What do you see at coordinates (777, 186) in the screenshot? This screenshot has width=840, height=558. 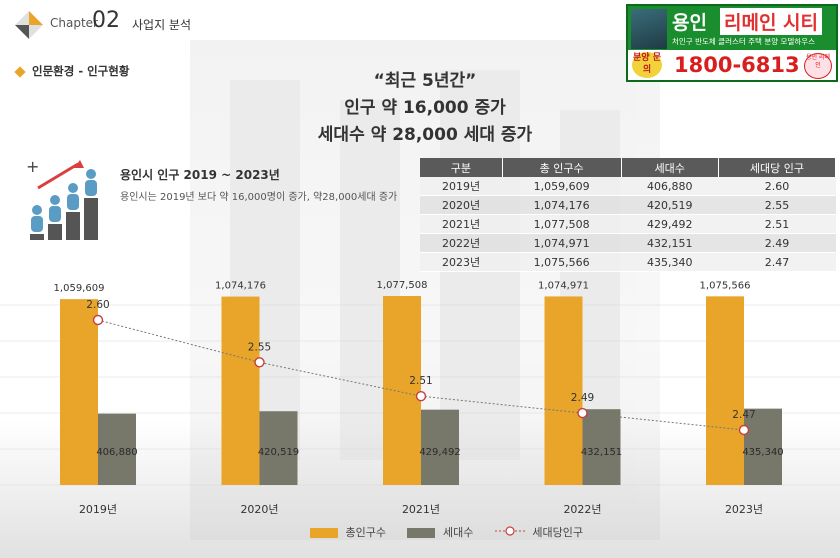 I see `table-cell: 2.60` at bounding box center [777, 186].